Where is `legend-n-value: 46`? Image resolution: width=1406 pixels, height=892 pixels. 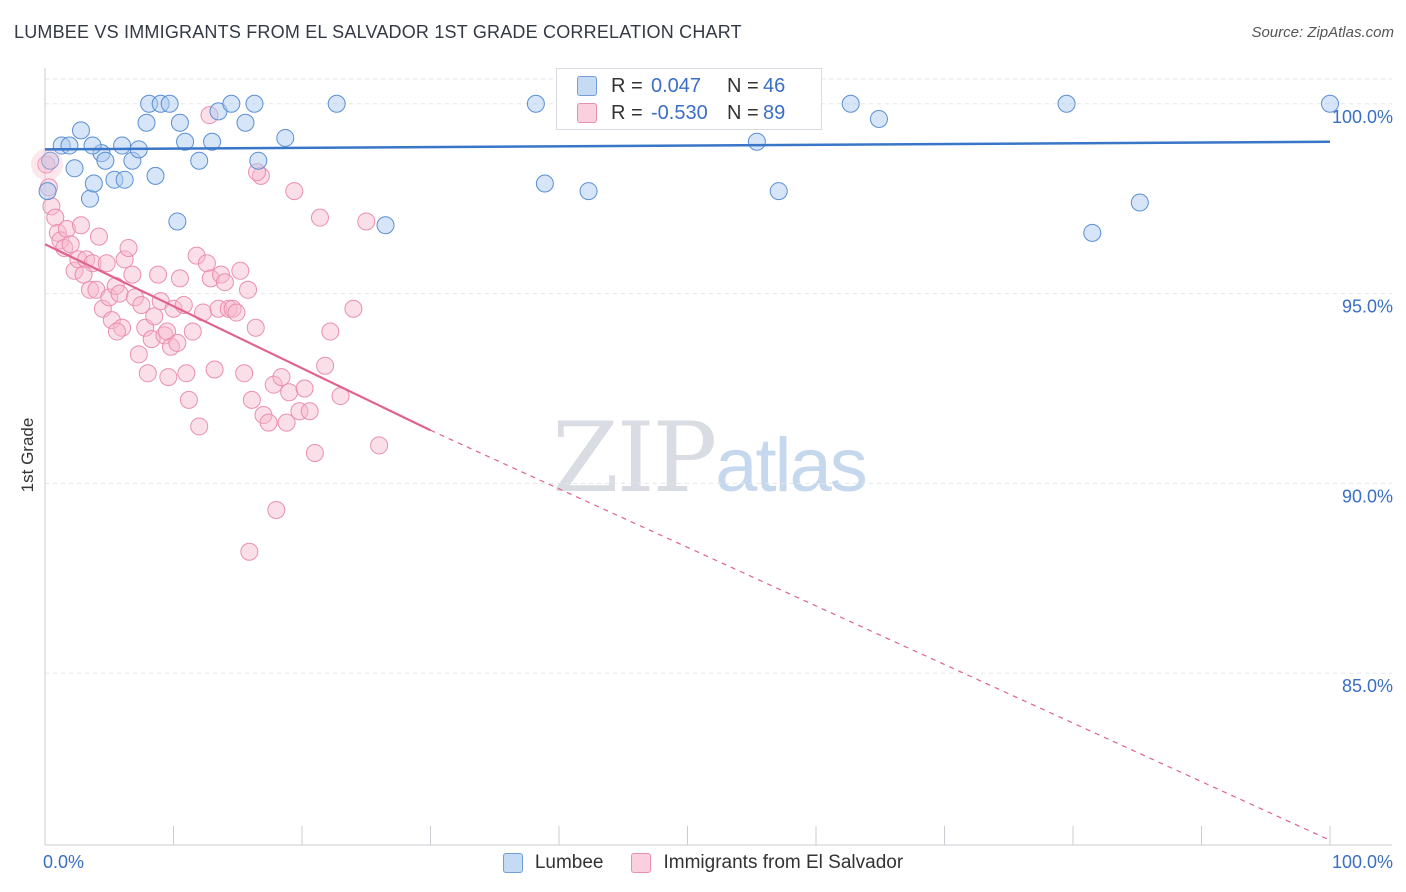 legend-n-value: 46 is located at coordinates (774, 85).